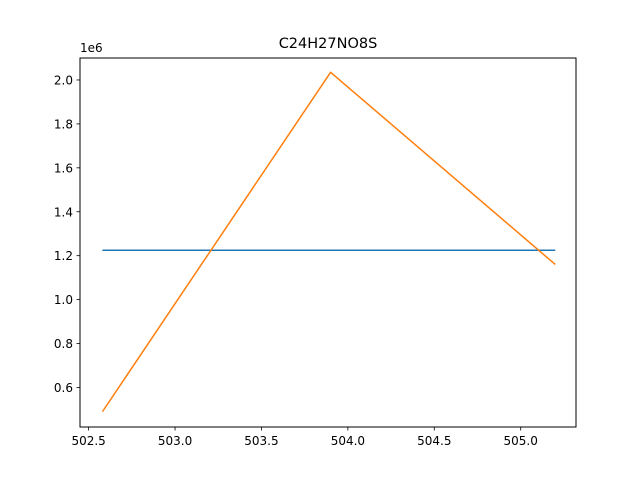 This screenshot has width=640, height=480. I want to click on y-tick-label: 1.4, so click(63, 212).